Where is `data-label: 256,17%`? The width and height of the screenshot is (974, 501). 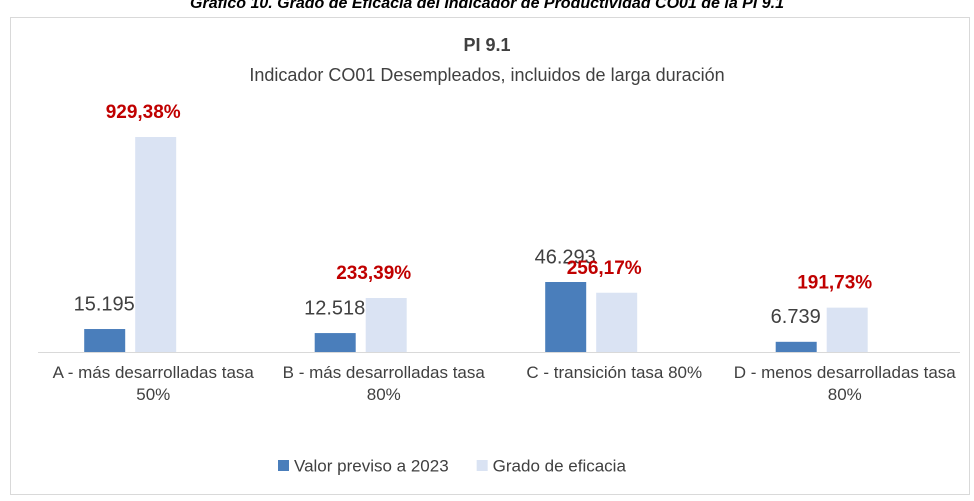
data-label: 256,17% is located at coordinates (604, 268).